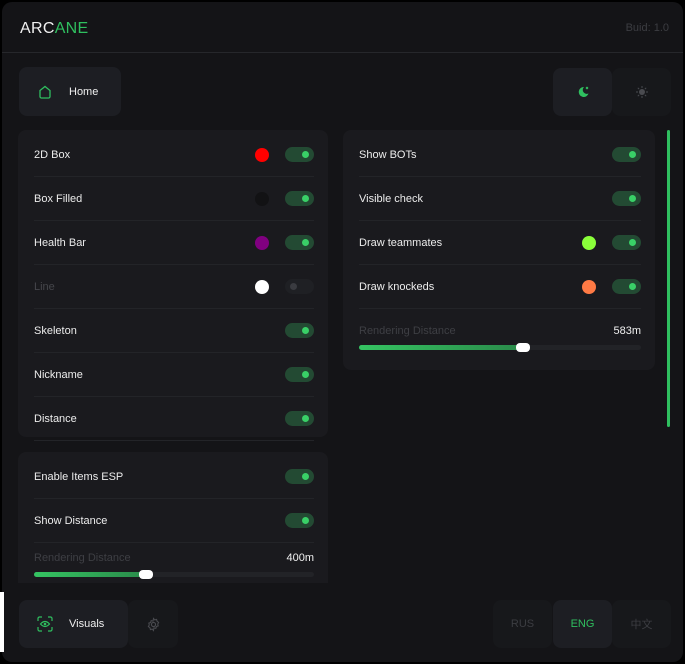  I want to click on setting-row: Enable Items ESP, so click(174, 477).